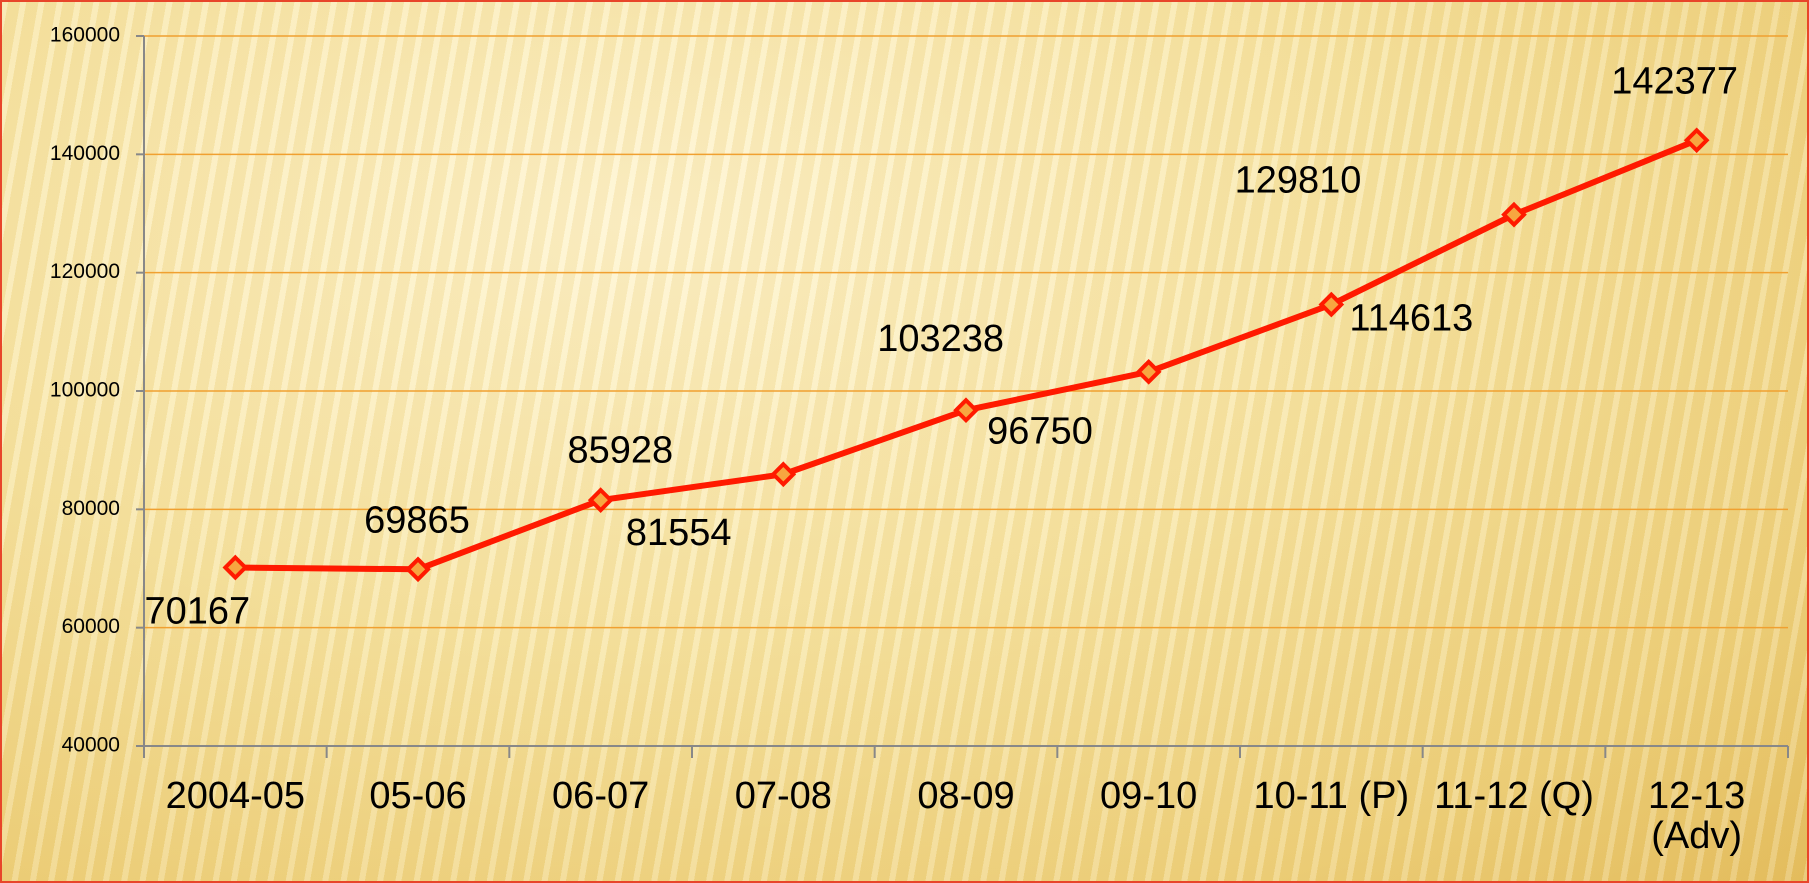  I want to click on x-tick-label: 10-11 (P), so click(1331, 796).